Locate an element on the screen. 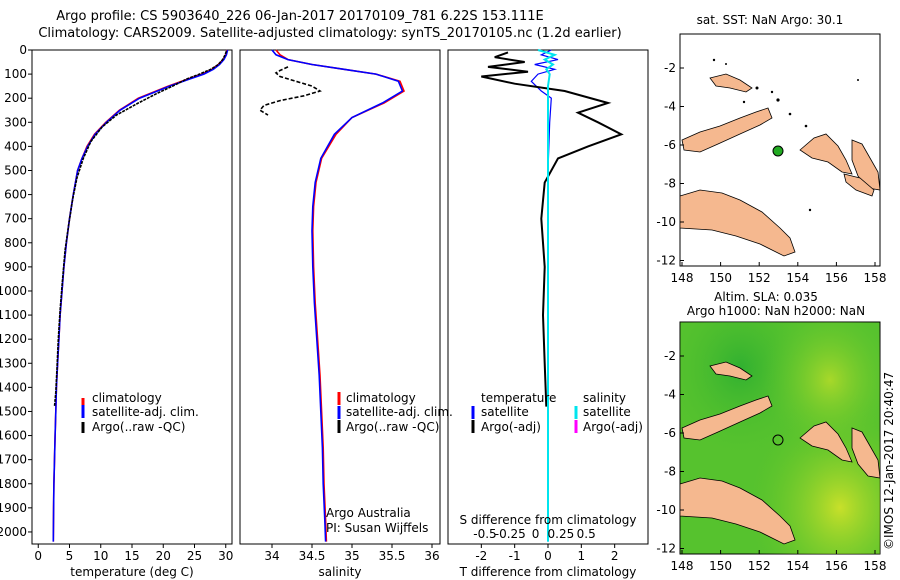  y-tick-label: 200 is located at coordinates (15, 98).